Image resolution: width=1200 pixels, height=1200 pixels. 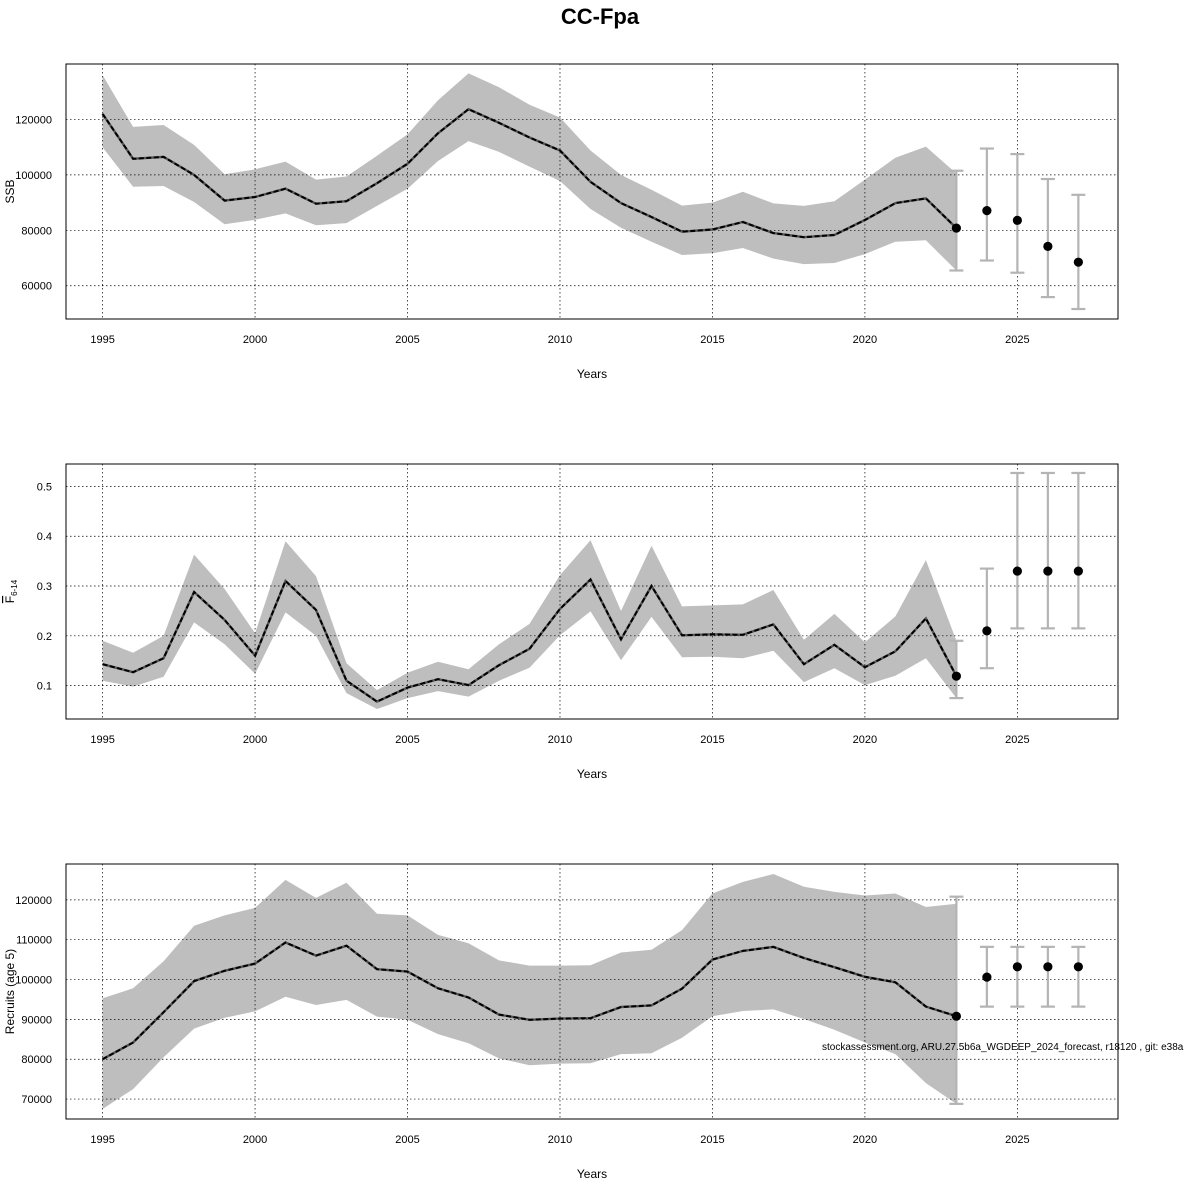 What do you see at coordinates (102, 740) in the screenshot?
I see `fbar-x-tick-label: 1995` at bounding box center [102, 740].